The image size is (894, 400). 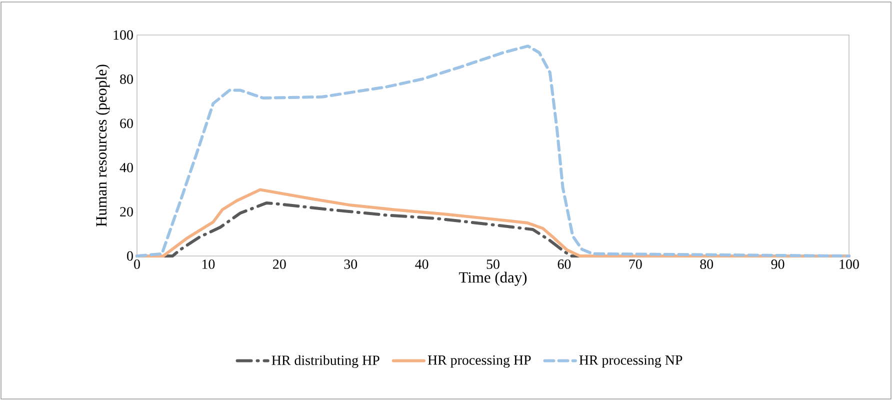 What do you see at coordinates (326, 361) in the screenshot?
I see `legend-label: HR distributing HP` at bounding box center [326, 361].